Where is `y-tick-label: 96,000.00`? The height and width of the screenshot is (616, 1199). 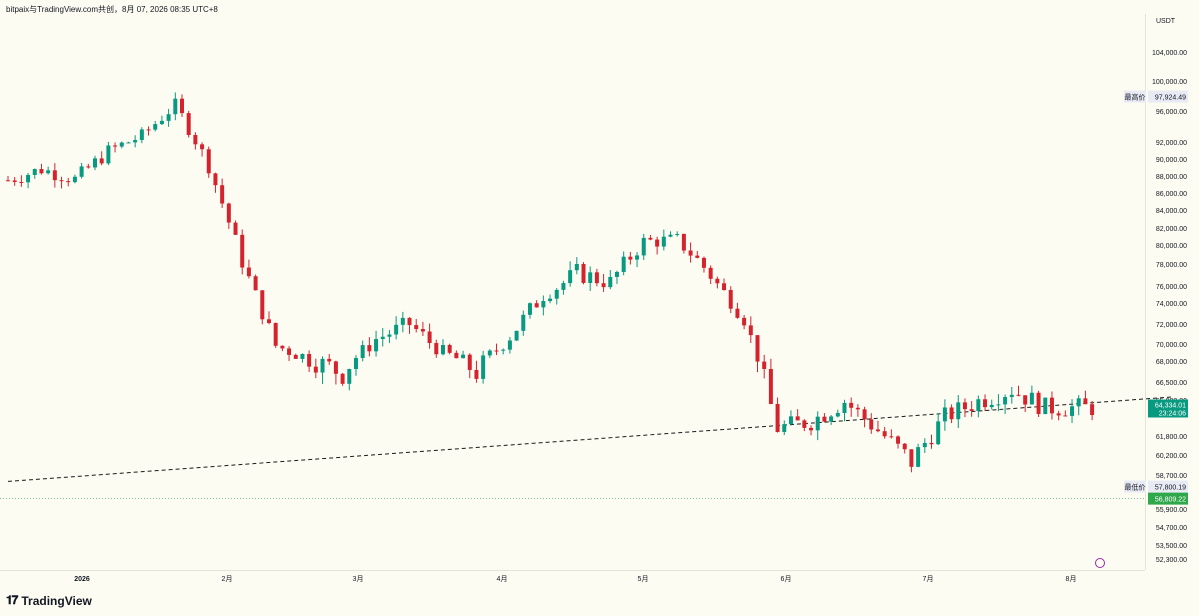
y-tick-label: 96,000.00 is located at coordinates (1171, 112).